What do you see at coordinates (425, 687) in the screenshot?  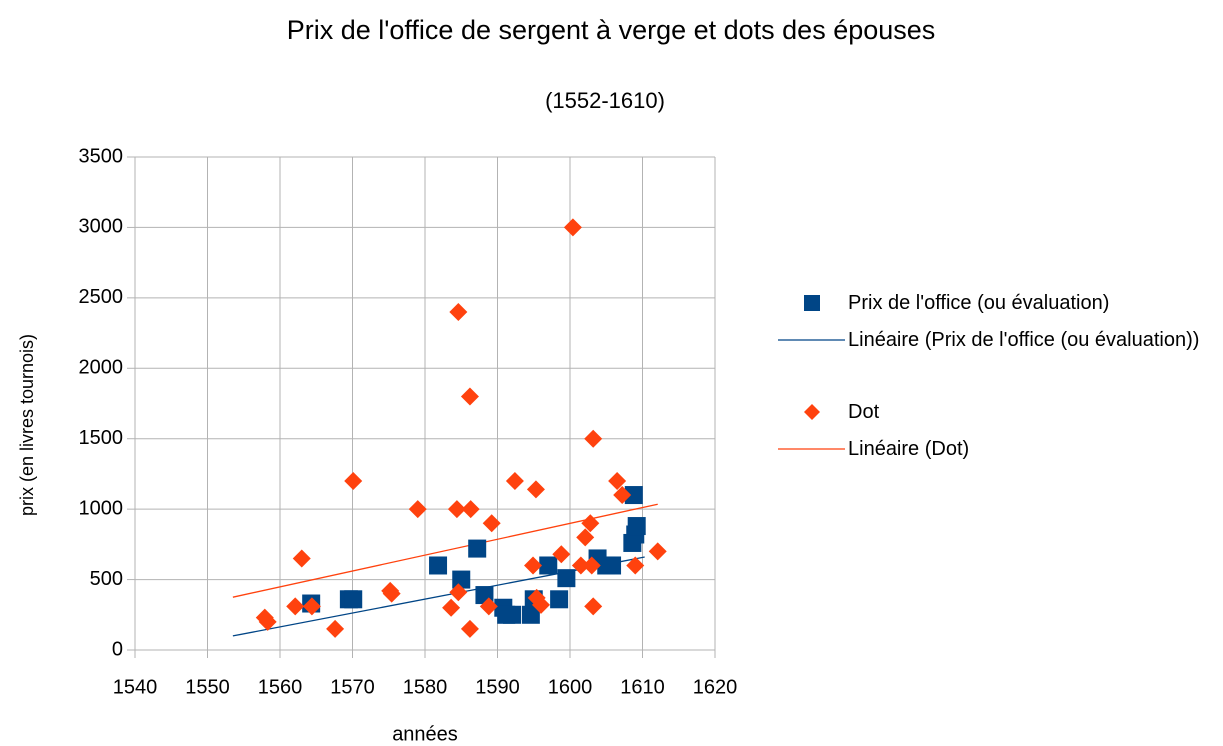 I see `x-tick-label: 1580` at bounding box center [425, 687].